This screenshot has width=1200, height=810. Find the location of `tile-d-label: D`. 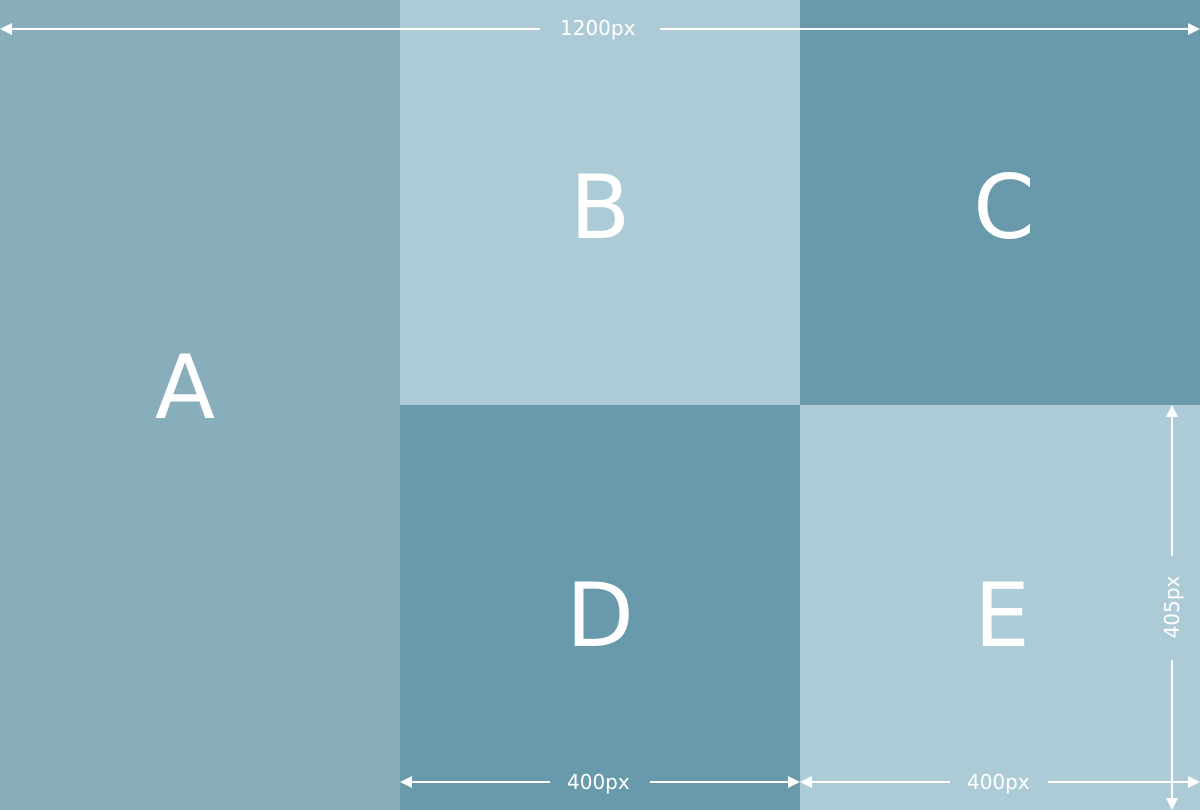

tile-d-label: D is located at coordinates (600, 615).